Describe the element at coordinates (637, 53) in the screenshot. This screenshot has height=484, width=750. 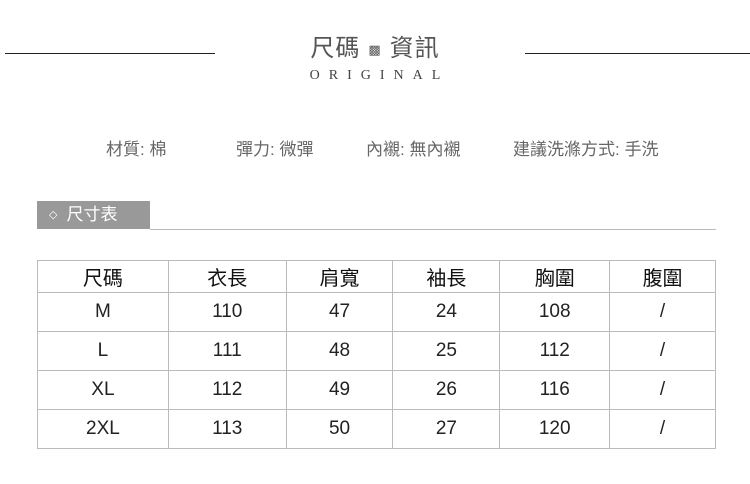
I see `header-divider-right` at that location.